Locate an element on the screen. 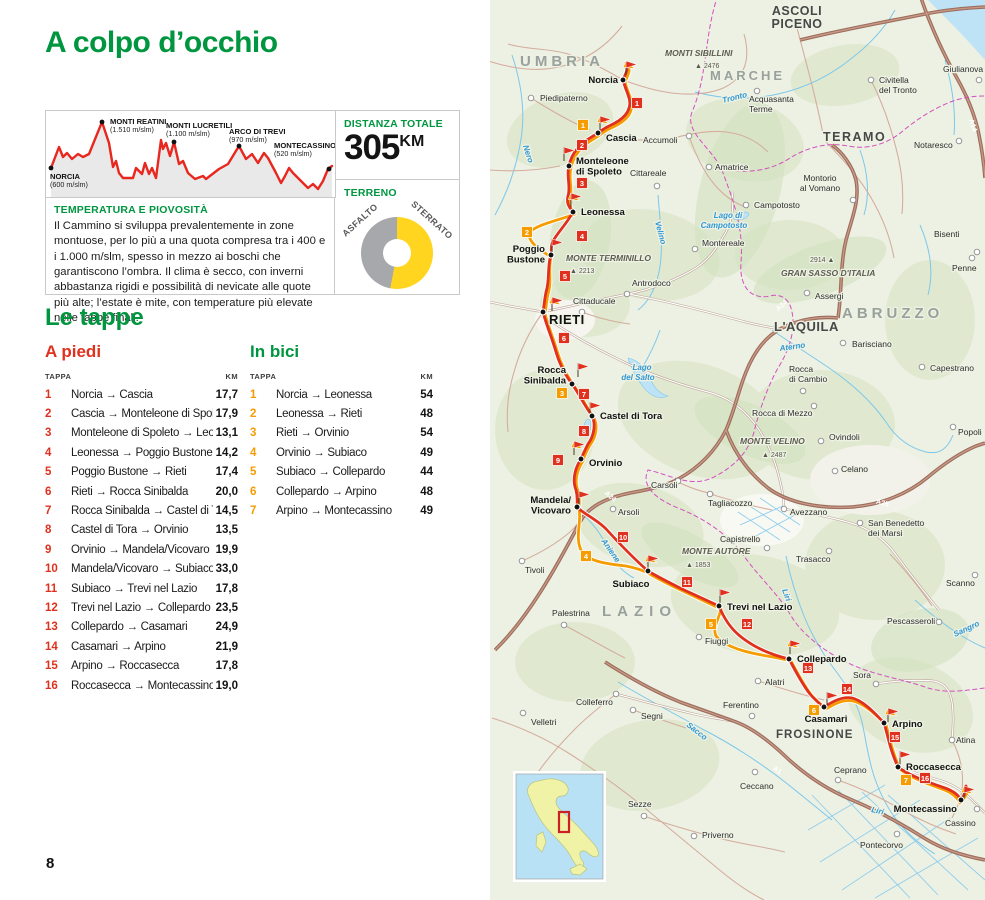 The height and width of the screenshot is (900, 985). stage-km: 49 is located at coordinates (426, 511).